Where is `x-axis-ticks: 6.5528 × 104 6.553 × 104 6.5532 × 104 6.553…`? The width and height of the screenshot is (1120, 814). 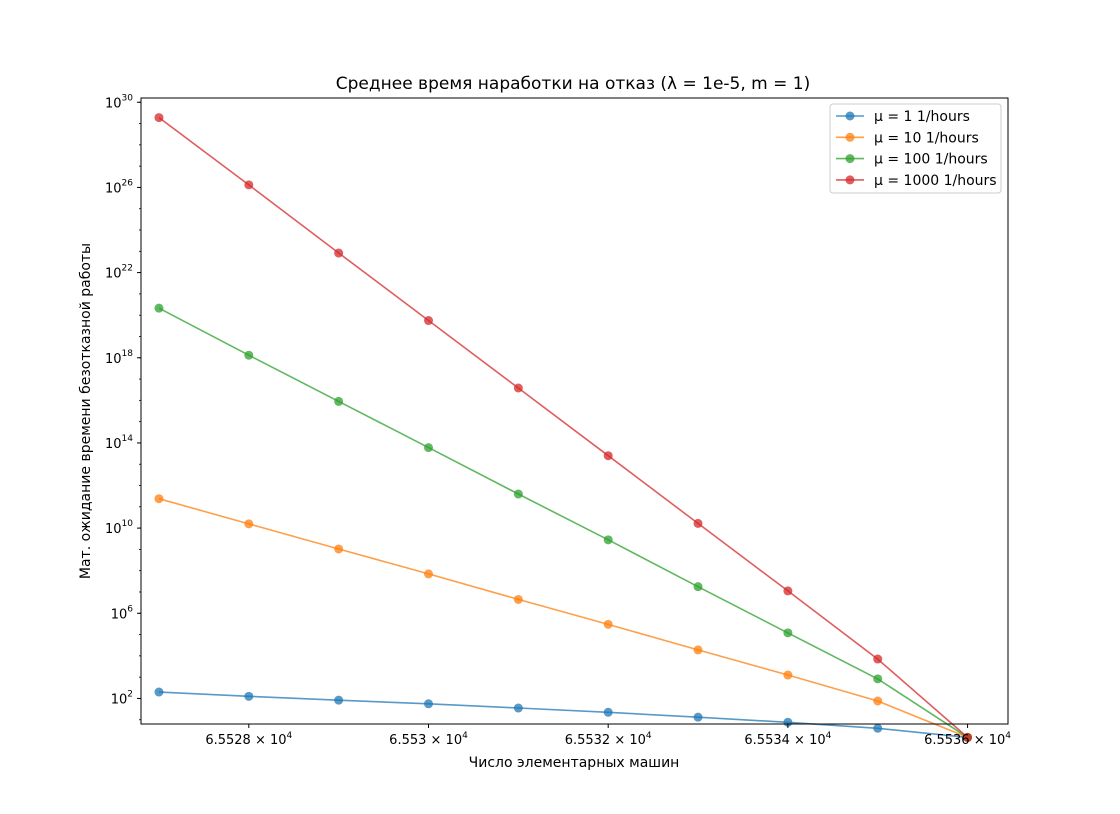
x-axis-ticks: 6.5528 × 104 6.553 × 104 6.5532 × 104 6.553… is located at coordinates (608, 736).